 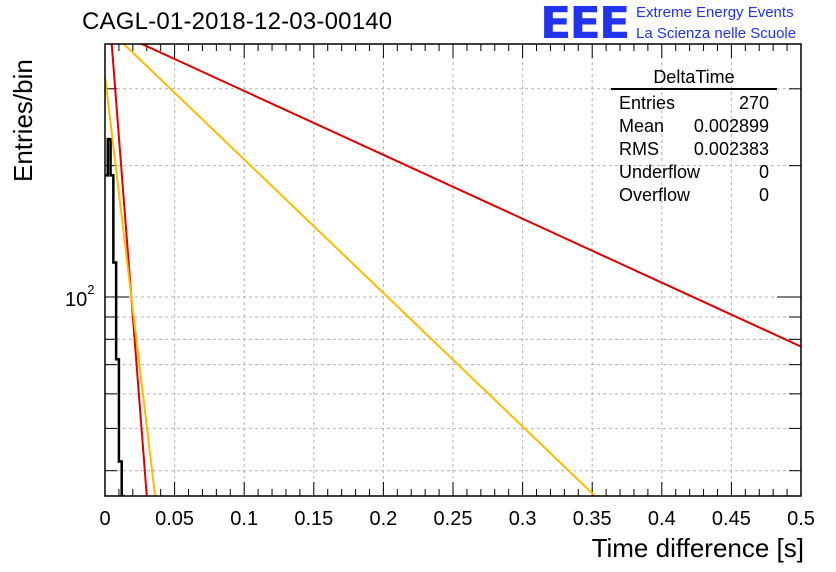 I want to click on stats-row-rms: RMS 0.002383, so click(x=694, y=149).